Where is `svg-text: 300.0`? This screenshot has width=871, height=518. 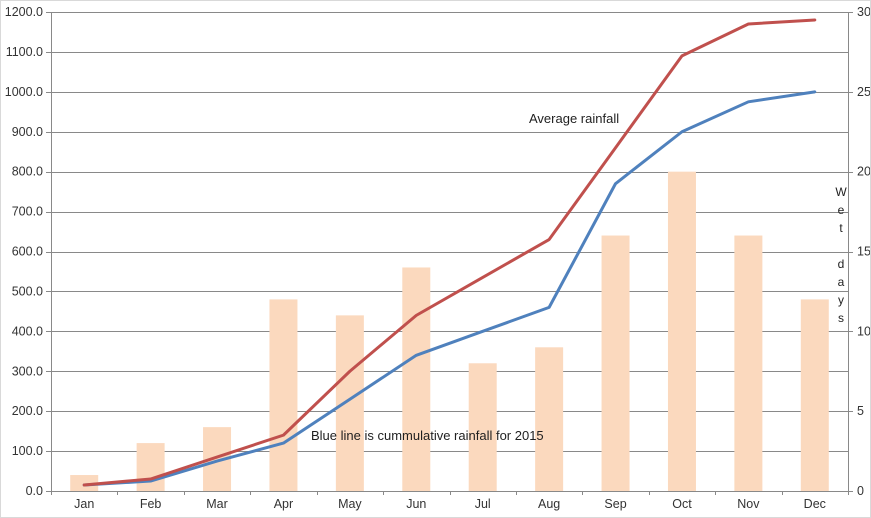
svg-text: 300.0 is located at coordinates (27, 371).